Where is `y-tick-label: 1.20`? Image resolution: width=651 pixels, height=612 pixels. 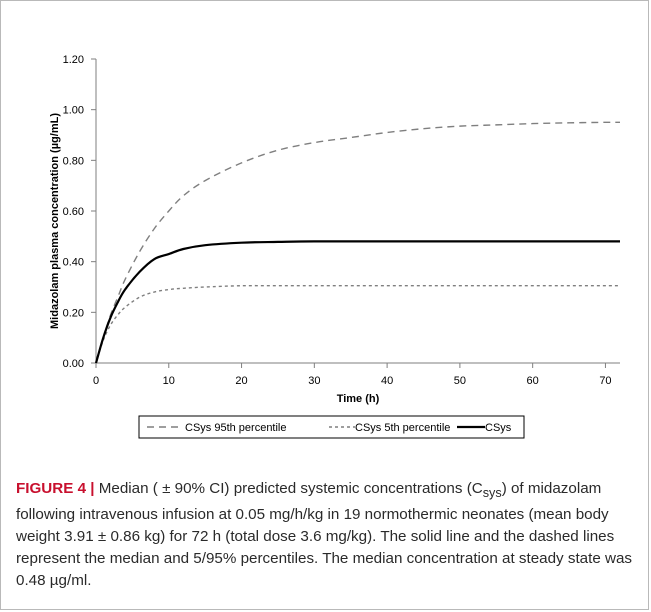 y-tick-label: 1.20 is located at coordinates (73, 60).